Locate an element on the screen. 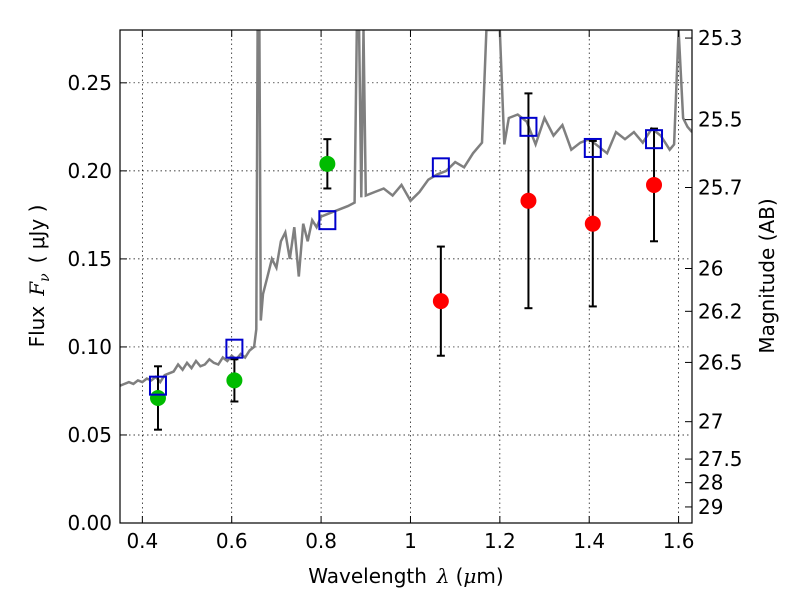  y-tick-label: 0.25 is located at coordinates (89, 83).